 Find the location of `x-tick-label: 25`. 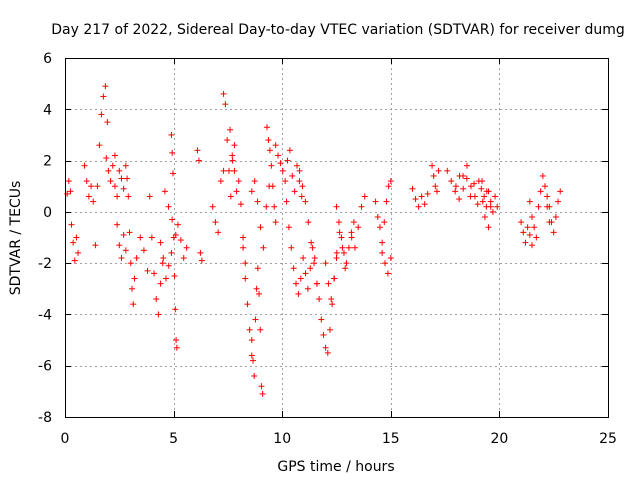

x-tick-label: 25 is located at coordinates (608, 439).